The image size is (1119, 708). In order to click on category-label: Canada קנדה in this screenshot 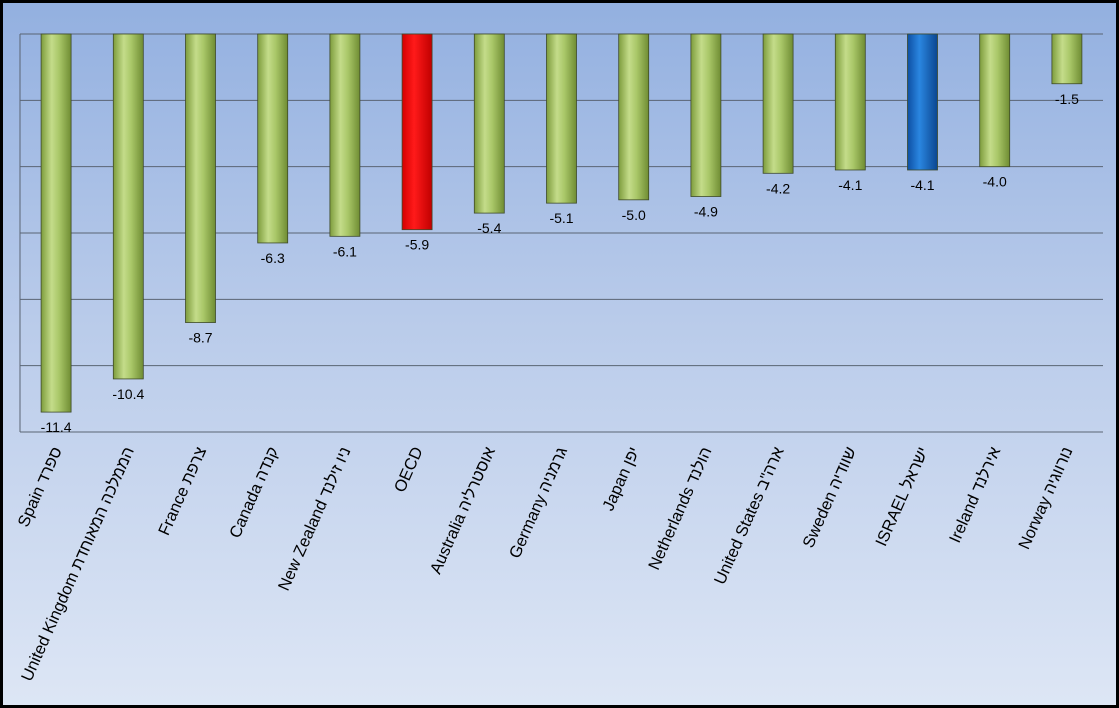, I will do `click(254, 492)`.